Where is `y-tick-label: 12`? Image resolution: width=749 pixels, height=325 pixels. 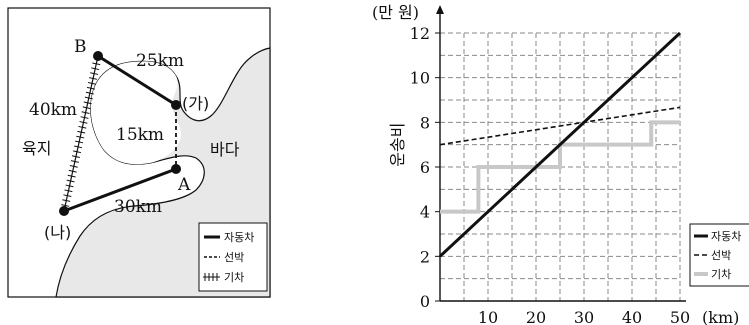 y-tick-label: 12 is located at coordinates (420, 33).